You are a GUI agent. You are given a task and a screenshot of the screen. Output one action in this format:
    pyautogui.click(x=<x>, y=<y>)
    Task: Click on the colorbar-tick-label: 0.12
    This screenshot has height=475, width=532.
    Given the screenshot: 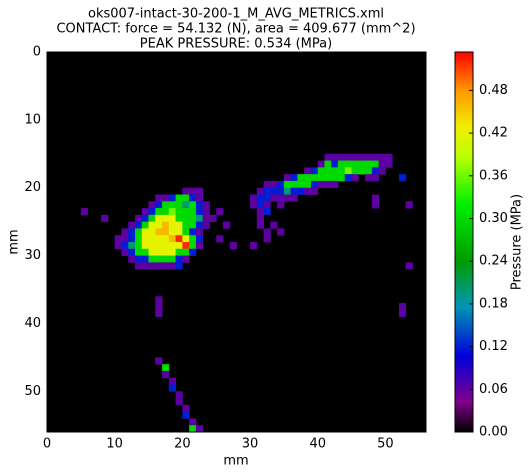 What is the action you would take?
    pyautogui.click(x=493, y=346)
    